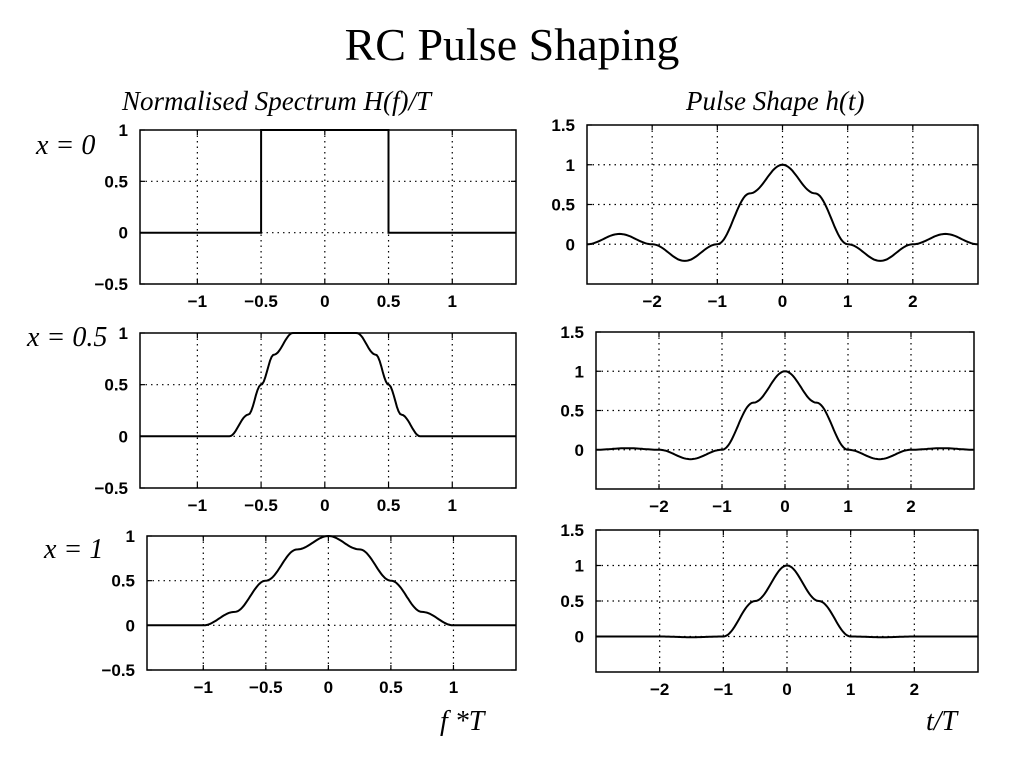 This screenshot has height=768, width=1024. I want to click on panel-5-ytick-label-3: 1.5, so click(572, 530).